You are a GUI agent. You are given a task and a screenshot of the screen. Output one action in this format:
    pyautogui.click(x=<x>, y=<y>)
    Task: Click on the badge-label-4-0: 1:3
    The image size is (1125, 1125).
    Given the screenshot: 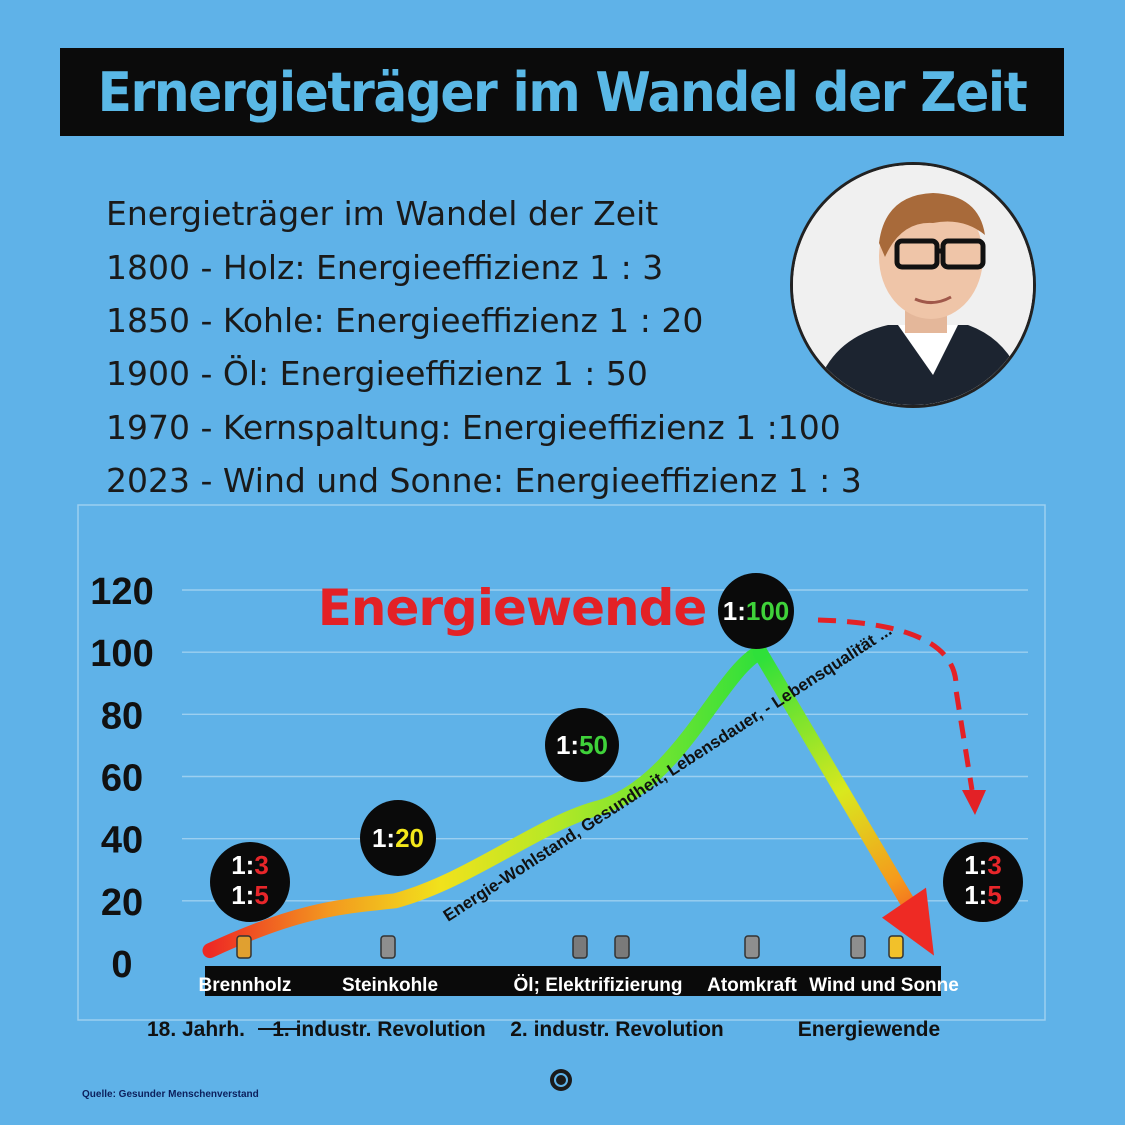 What is the action you would take?
    pyautogui.click(x=983, y=865)
    